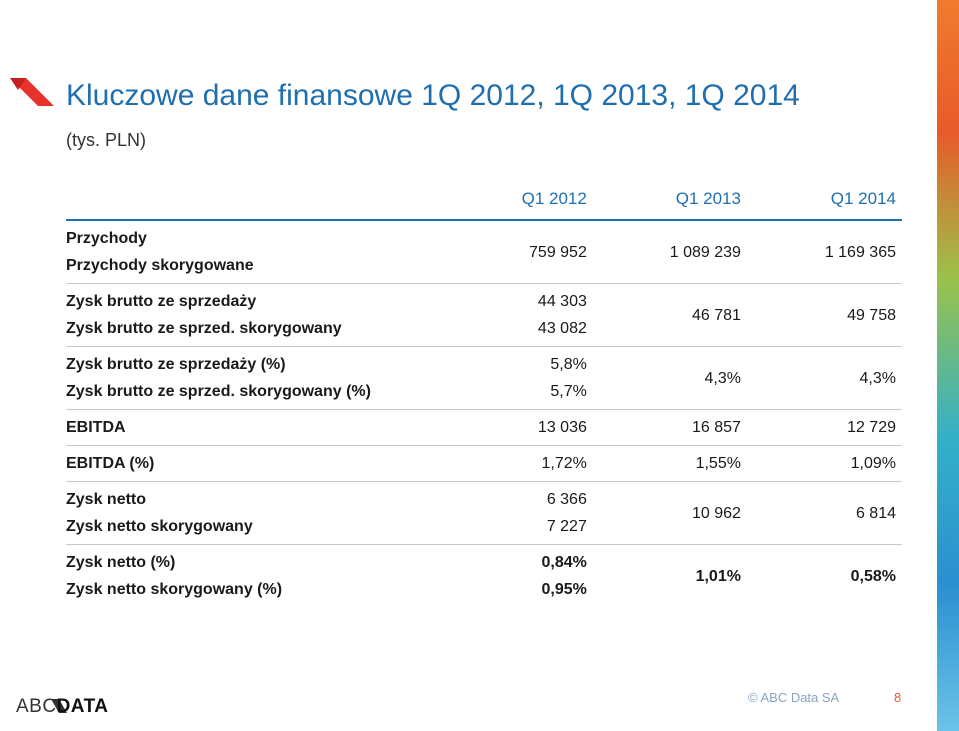  Describe the element at coordinates (824, 513) in the screenshot. I see `value-cell-q2014: 6 814` at that location.